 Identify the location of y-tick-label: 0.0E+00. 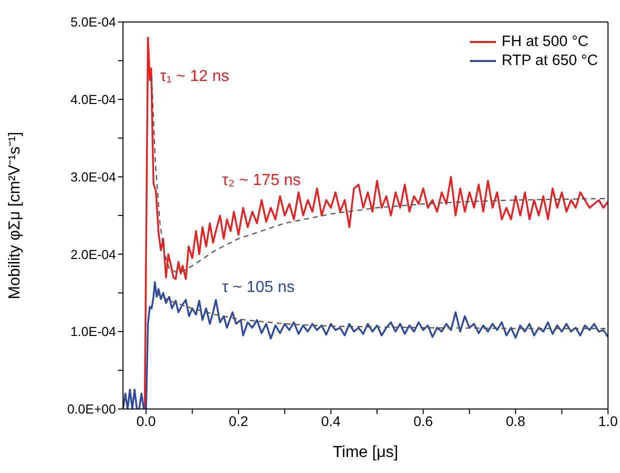
(91, 409).